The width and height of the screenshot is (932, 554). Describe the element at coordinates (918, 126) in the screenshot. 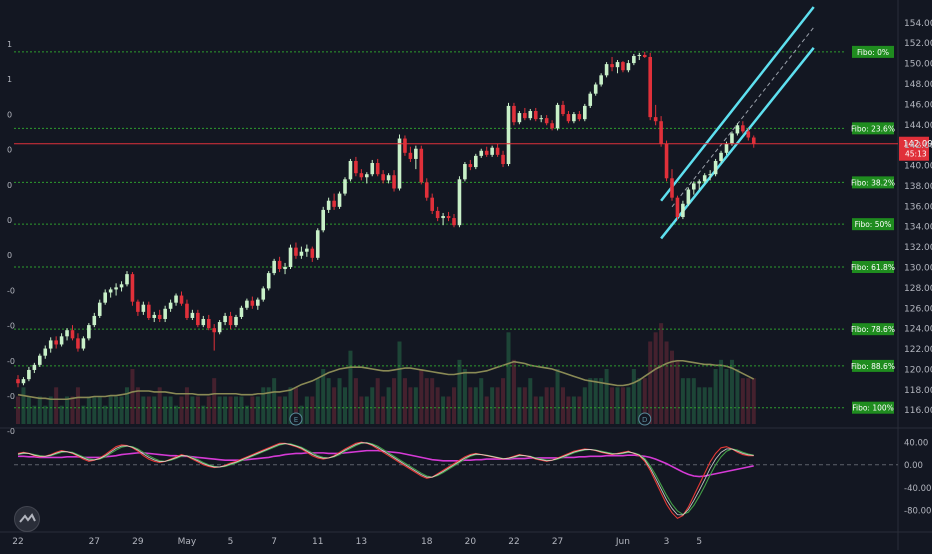

I see `price-tick-label: 144.00` at that location.